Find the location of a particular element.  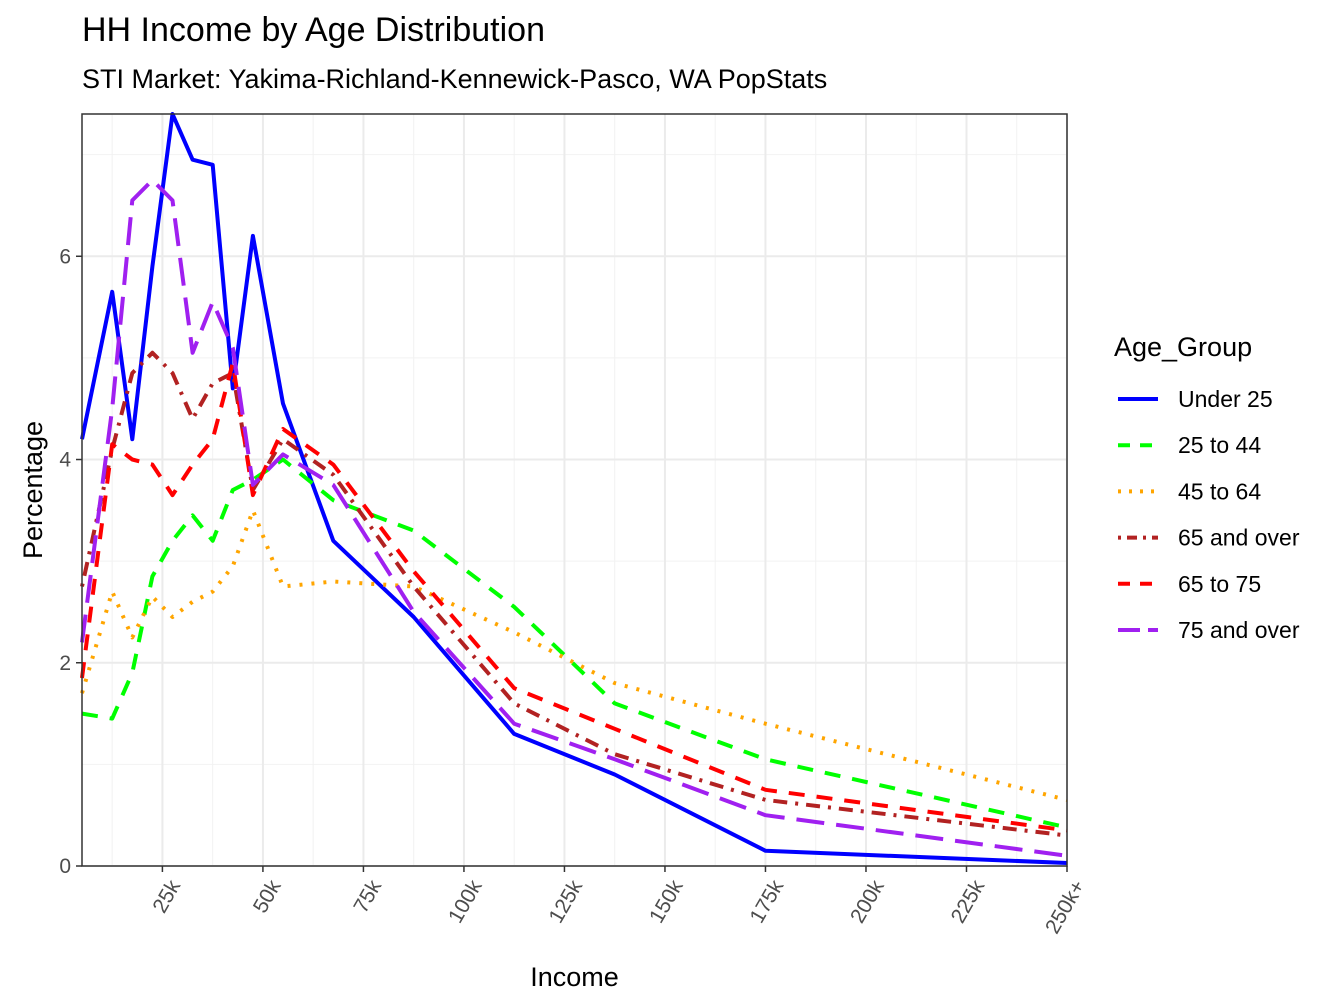

y-tick-label: 2 is located at coordinates (65, 663).